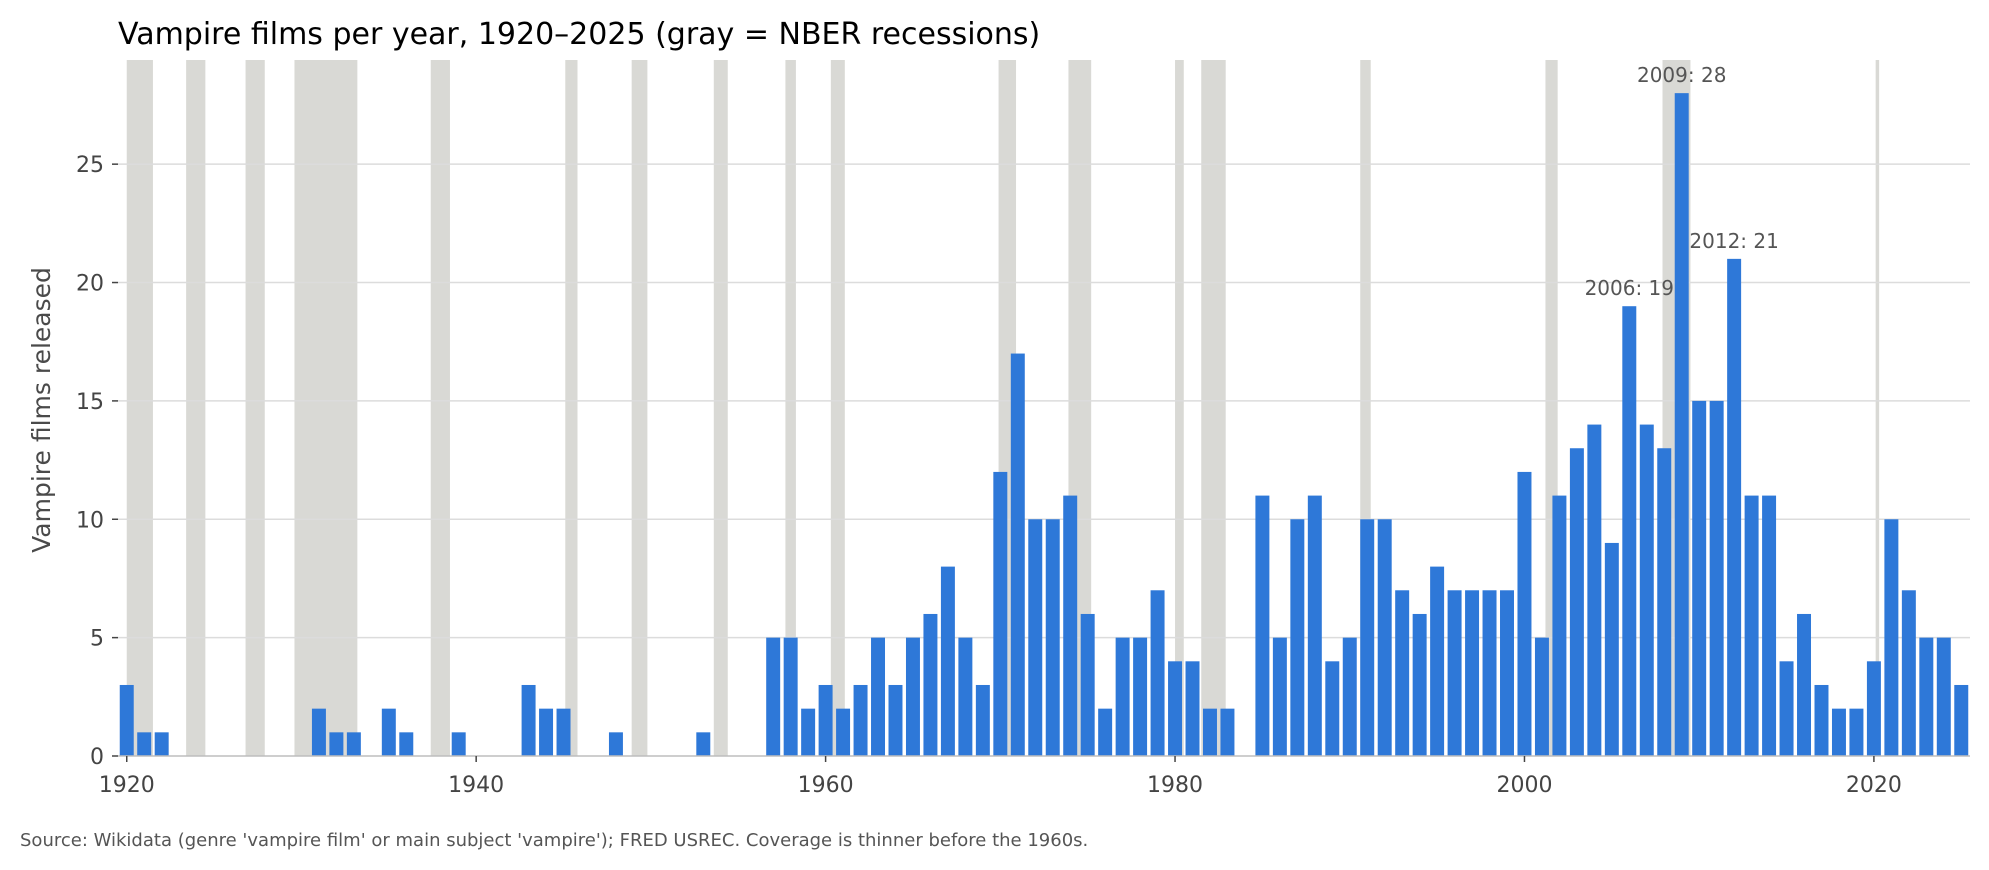  Describe the element at coordinates (1874, 785) in the screenshot. I see `x-tick-label: 2020` at that location.